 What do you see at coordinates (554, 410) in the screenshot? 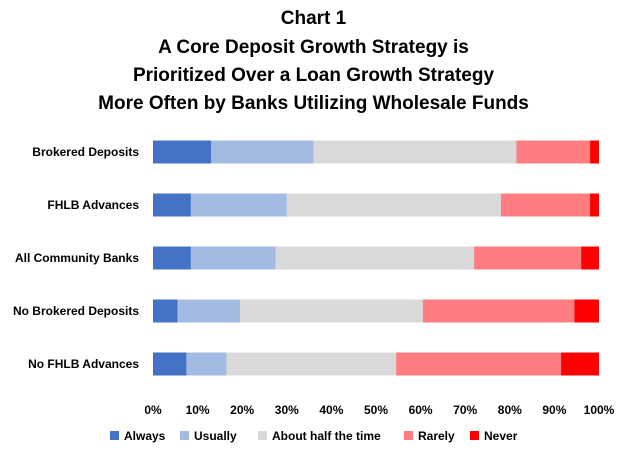
I see `x-tick-label: 90%` at bounding box center [554, 410].